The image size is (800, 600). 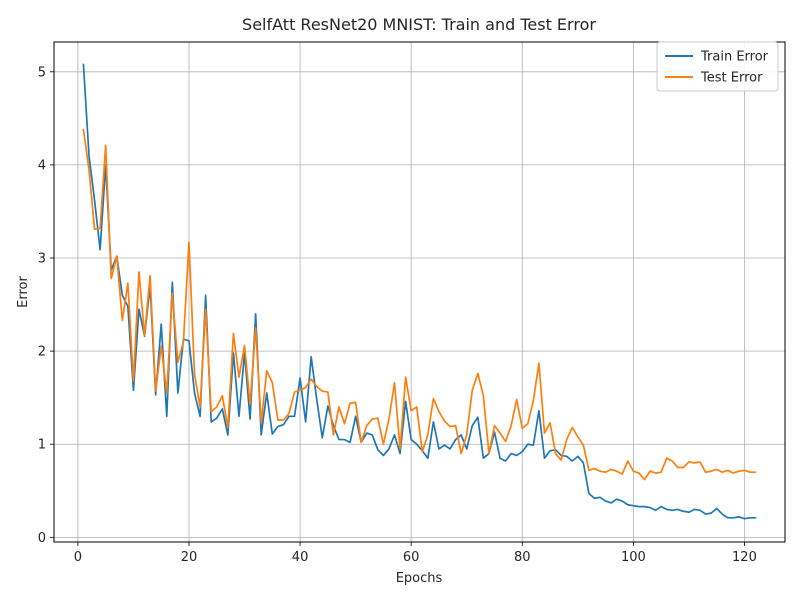 I want to click on legend-box, so click(x=717, y=66).